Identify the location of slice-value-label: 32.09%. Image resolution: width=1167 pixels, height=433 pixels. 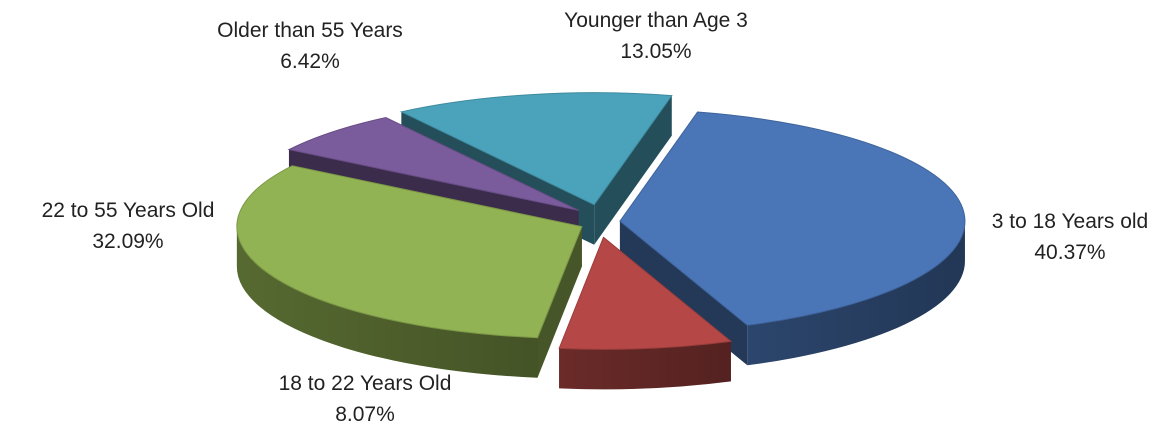
(127, 241).